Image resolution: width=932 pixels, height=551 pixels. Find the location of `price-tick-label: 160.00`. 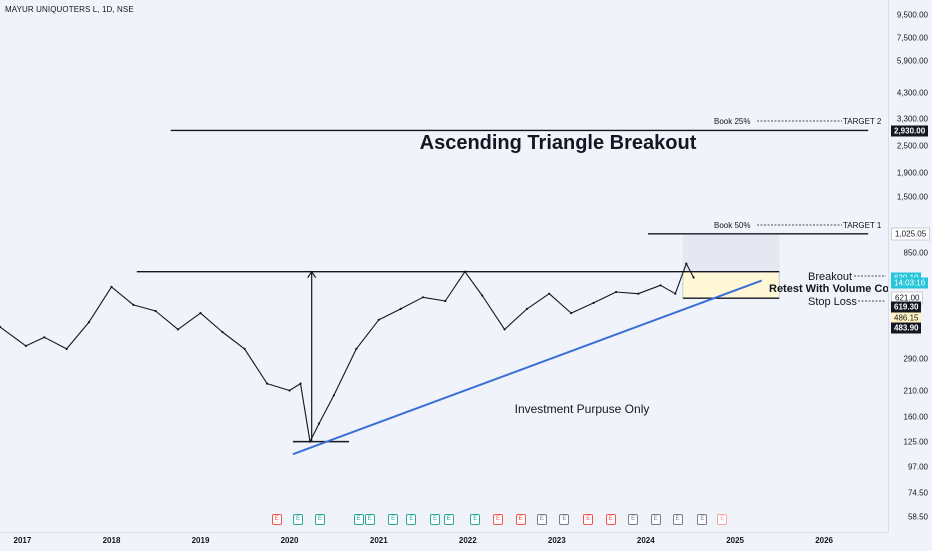

price-tick-label: 160.00 is located at coordinates (915, 417).